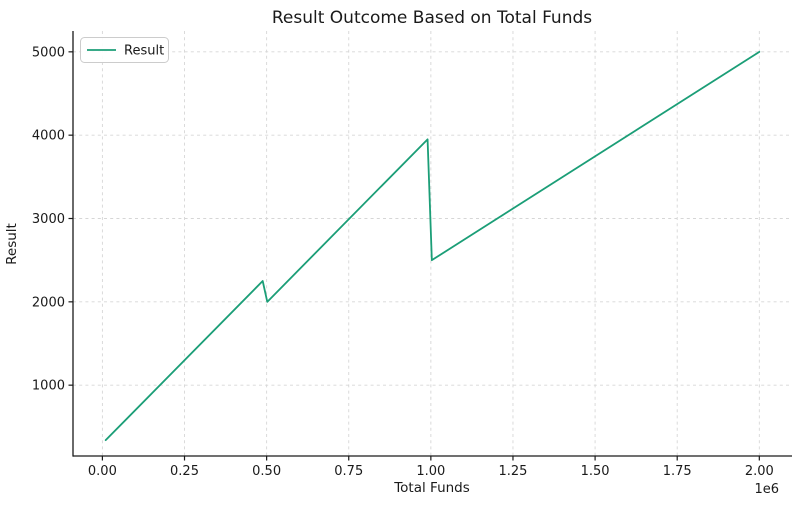  I want to click on y-tick-label: 1000, so click(48, 386).